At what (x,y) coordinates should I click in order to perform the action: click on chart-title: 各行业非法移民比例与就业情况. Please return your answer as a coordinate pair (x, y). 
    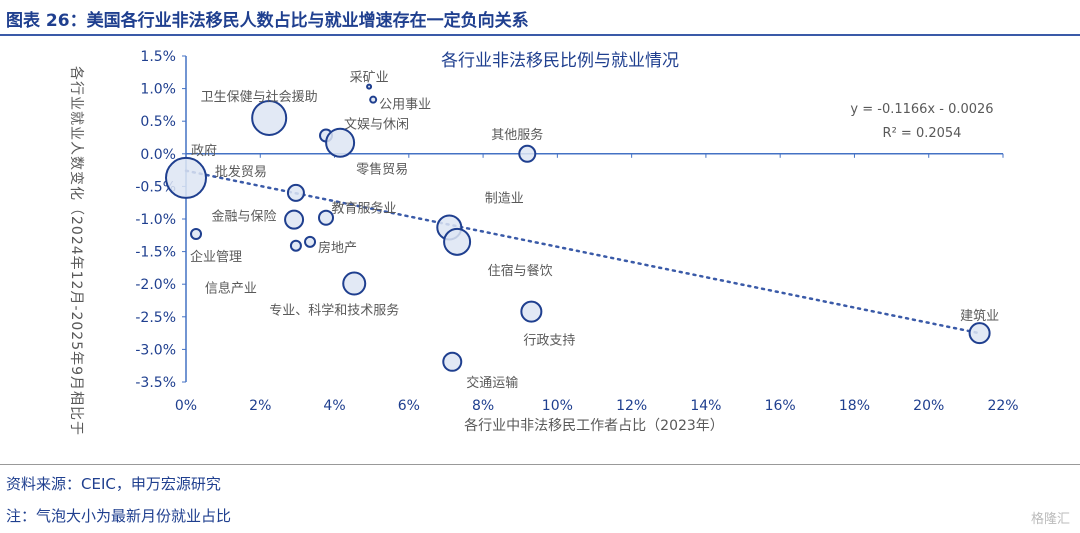
    Looking at the image, I should click on (560, 61).